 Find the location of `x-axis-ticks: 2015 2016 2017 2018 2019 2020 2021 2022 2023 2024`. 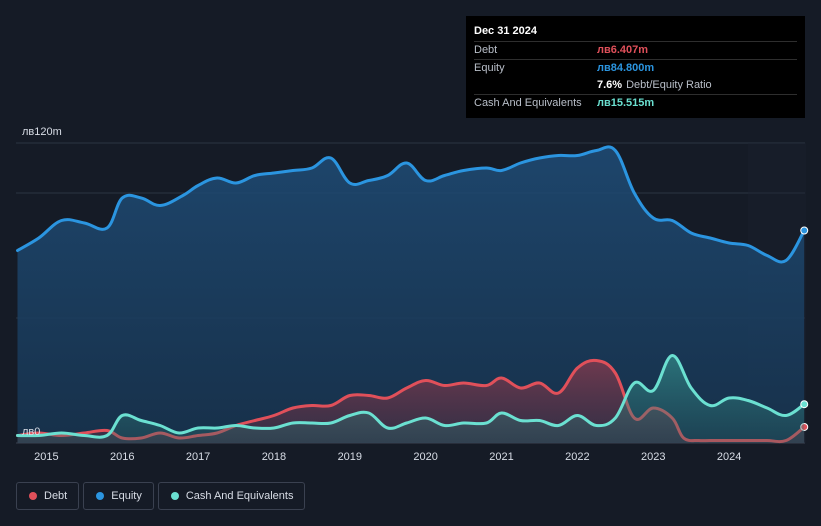

x-axis-ticks: 2015 2016 2017 2018 2019 2020 2021 2022 2023 2024 is located at coordinates (387, 457).